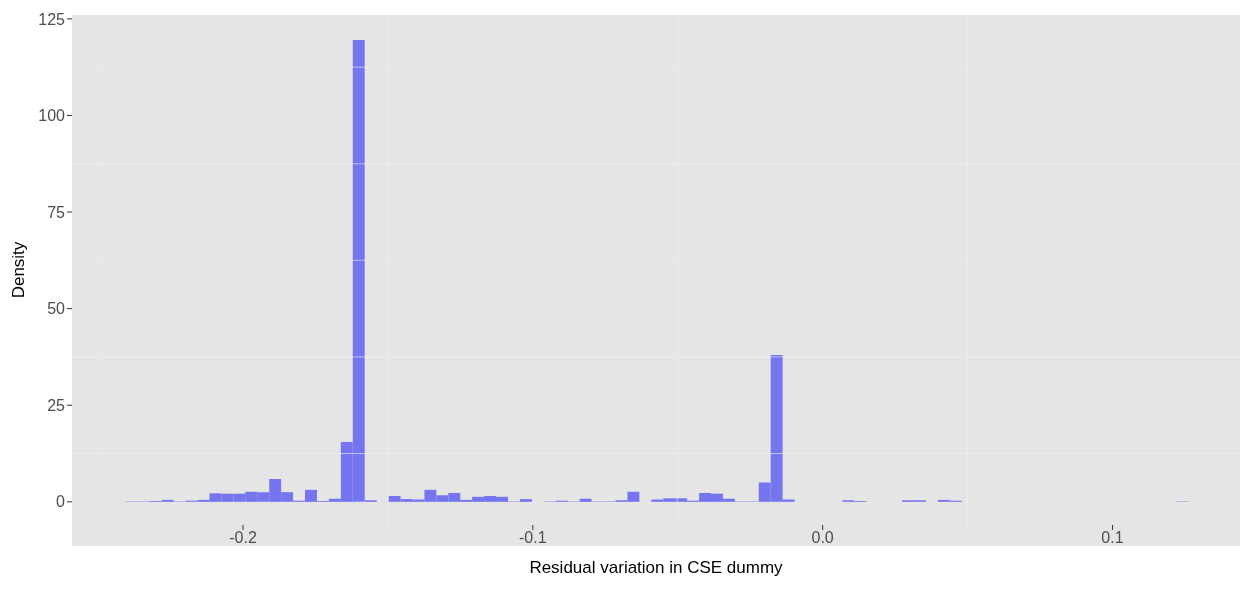  Describe the element at coordinates (1112, 538) in the screenshot. I see `x-tick-label: 0.1` at that location.